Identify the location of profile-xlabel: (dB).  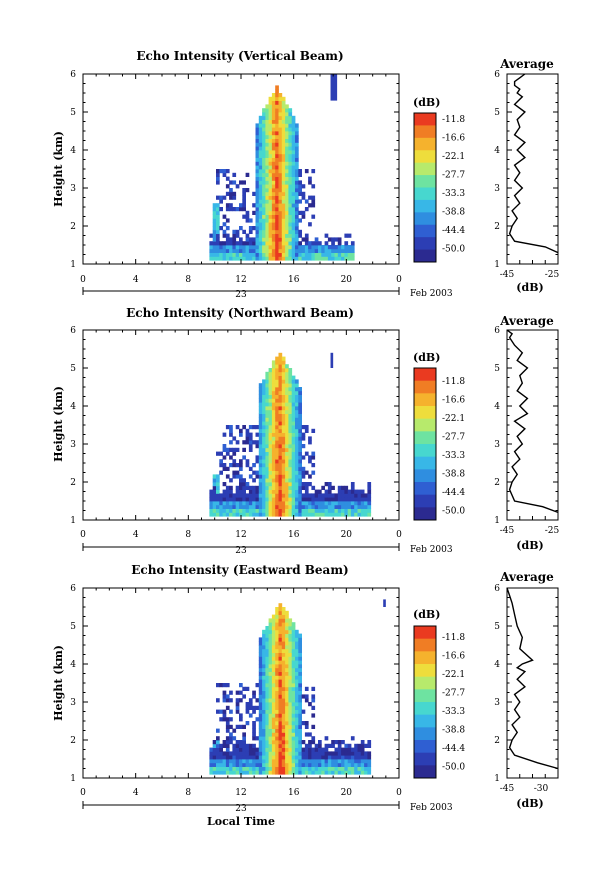
(529, 803).